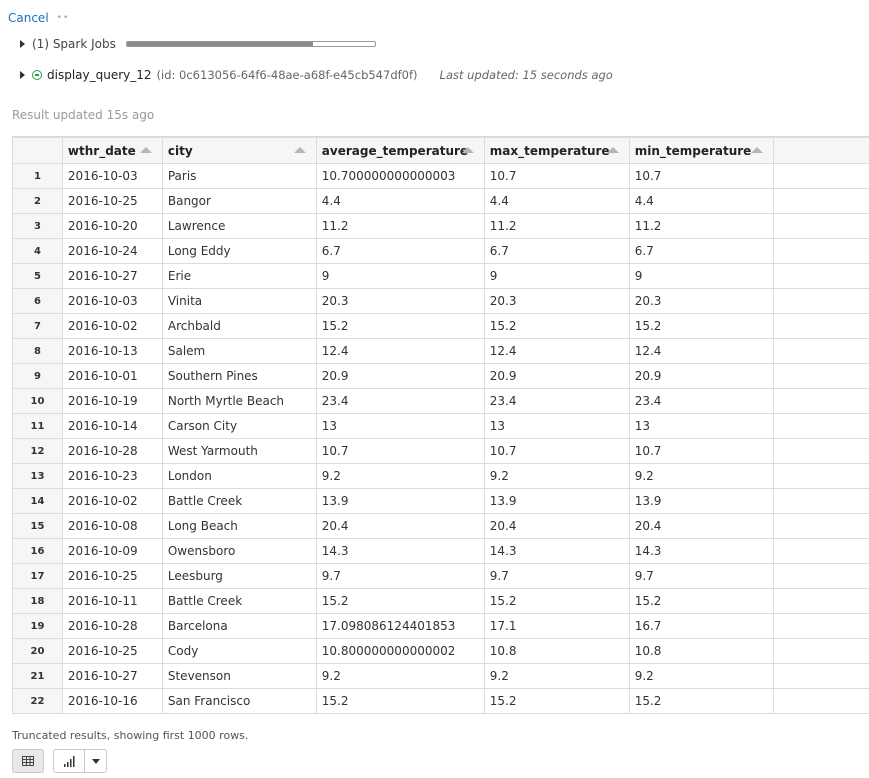 The image size is (869, 778). What do you see at coordinates (440, 376) in the screenshot?
I see `table-row: 9 2016-10-01 Southern Pines 20.9 20.9 20.9` at bounding box center [440, 376].